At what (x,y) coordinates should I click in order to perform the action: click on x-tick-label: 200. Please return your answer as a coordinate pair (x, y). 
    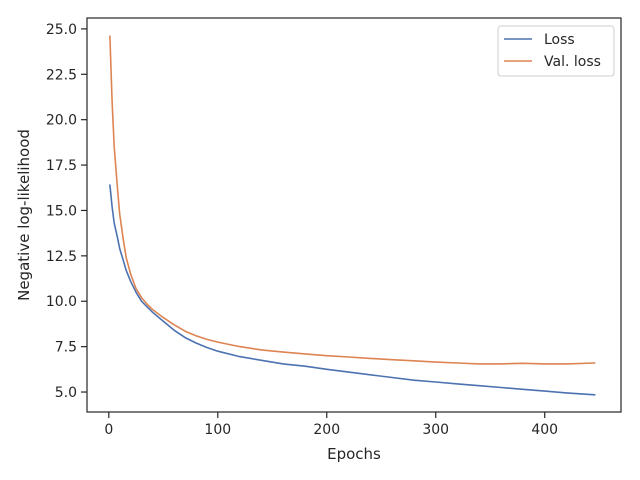
    Looking at the image, I should click on (326, 430).